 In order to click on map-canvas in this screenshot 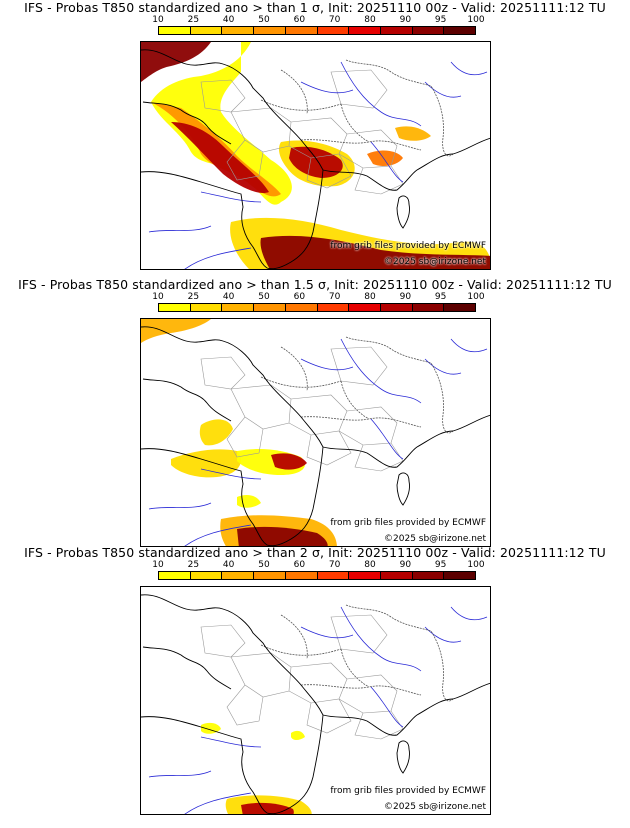, I will do `click(315, 704)`.